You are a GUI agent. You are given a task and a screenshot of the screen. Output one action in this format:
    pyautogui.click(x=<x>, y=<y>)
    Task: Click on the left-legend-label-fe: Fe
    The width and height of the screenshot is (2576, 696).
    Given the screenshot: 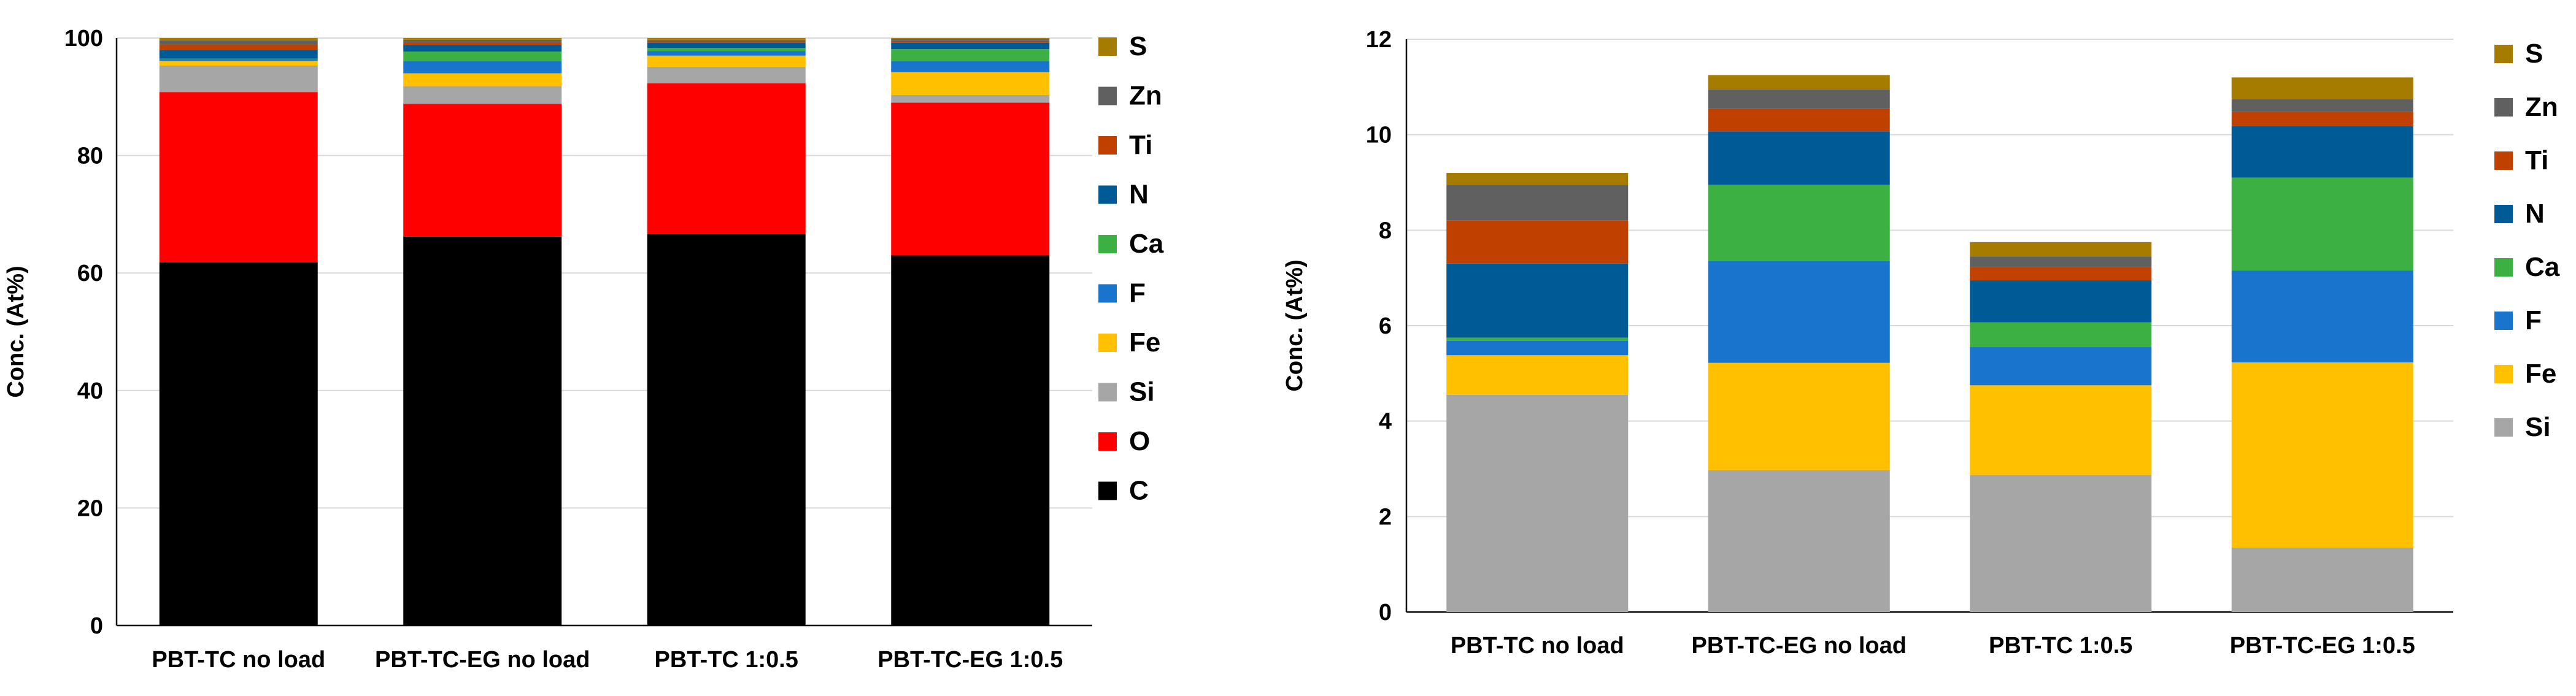 What is the action you would take?
    pyautogui.click(x=1144, y=342)
    